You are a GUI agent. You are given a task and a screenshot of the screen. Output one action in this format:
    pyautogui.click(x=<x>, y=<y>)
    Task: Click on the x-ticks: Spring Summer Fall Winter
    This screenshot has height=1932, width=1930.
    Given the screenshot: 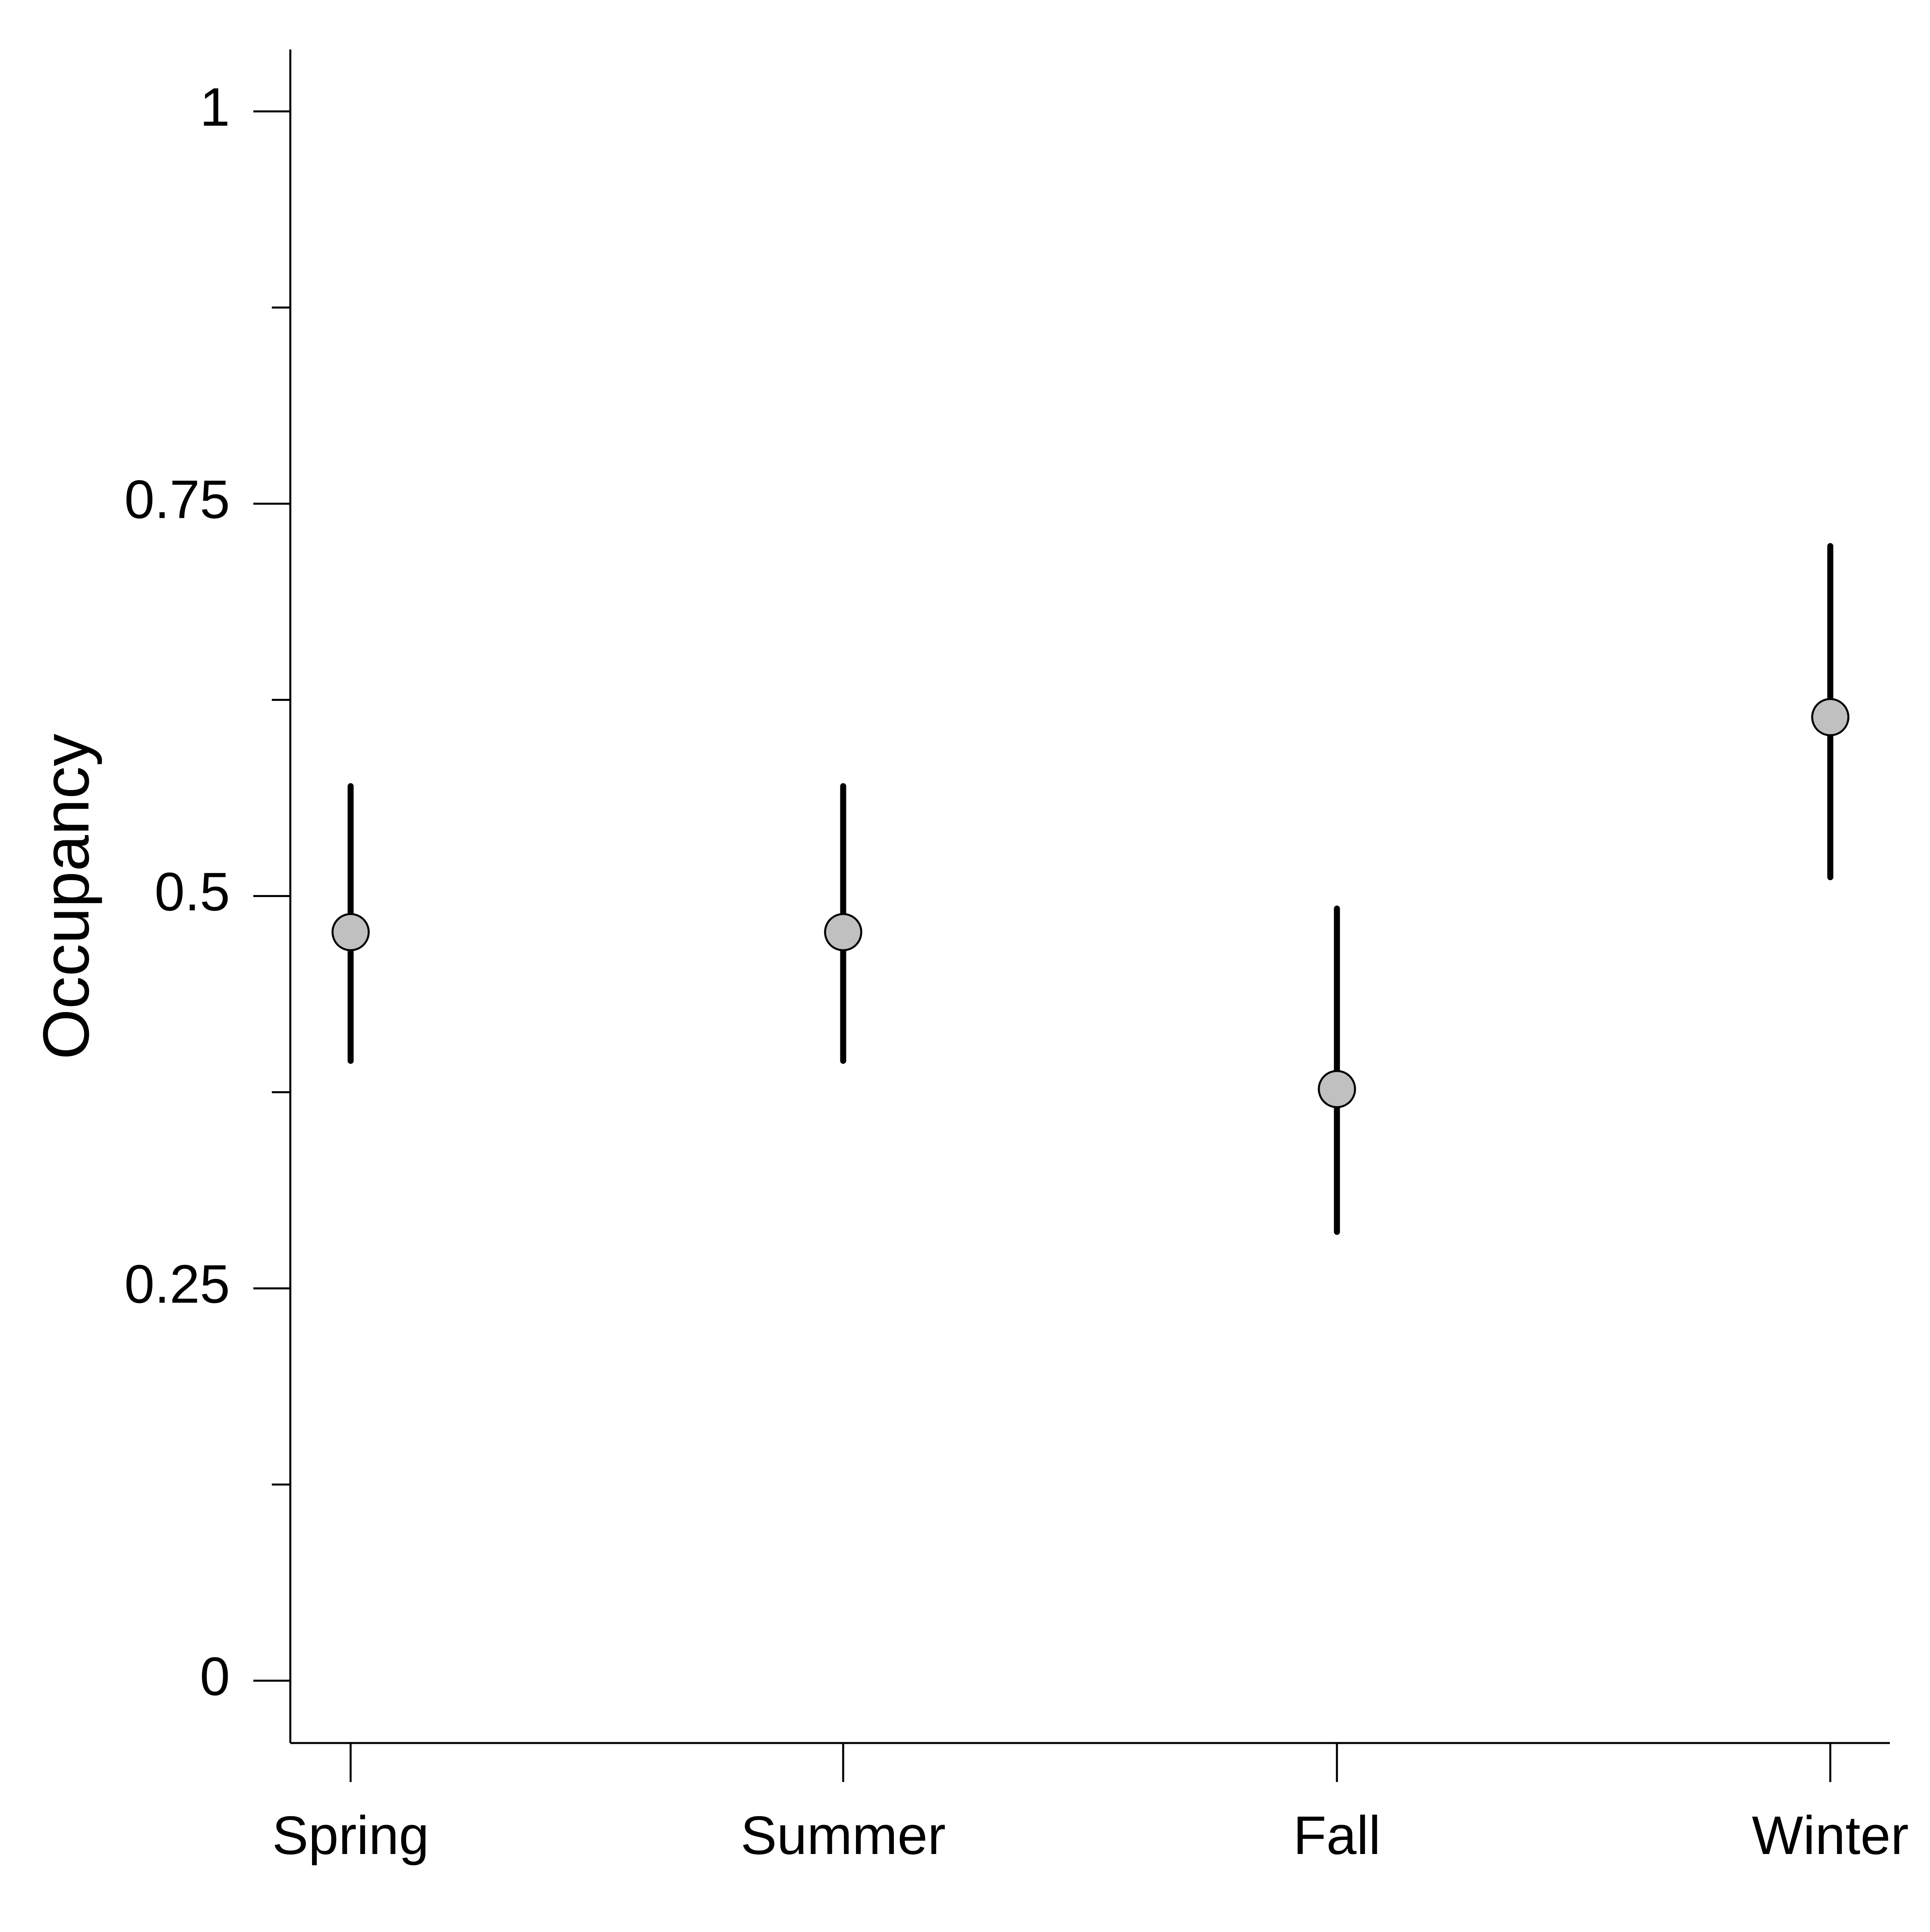 What is the action you would take?
    pyautogui.click(x=1090, y=1804)
    